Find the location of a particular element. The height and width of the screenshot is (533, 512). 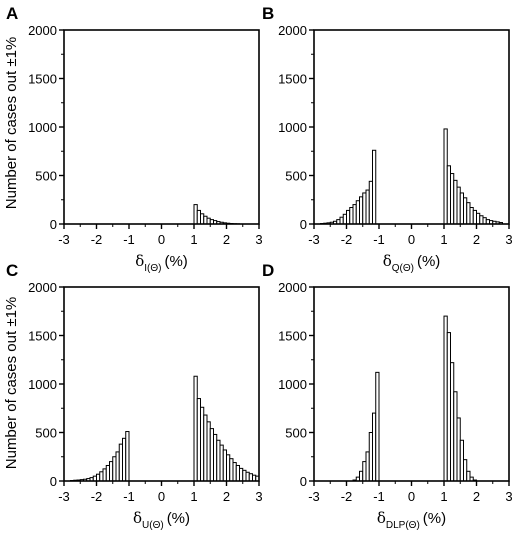

panel-label: C is located at coordinates (12, 270).